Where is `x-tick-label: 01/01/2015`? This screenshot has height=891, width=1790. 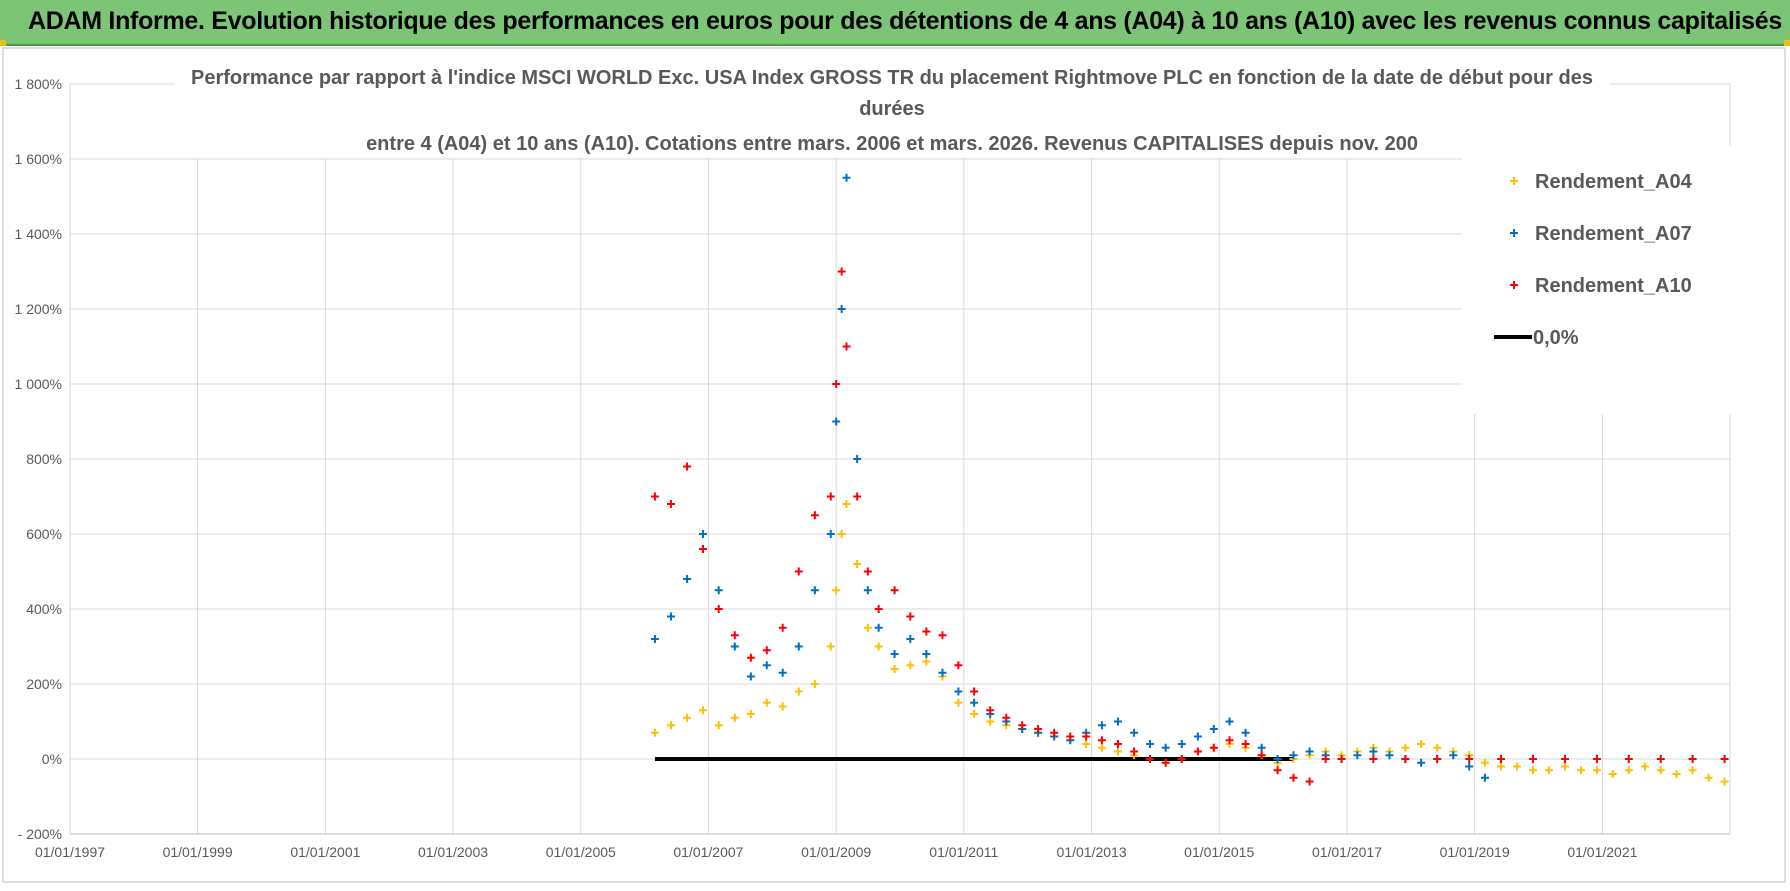
x-tick-label: 01/01/2015 is located at coordinates (1219, 852).